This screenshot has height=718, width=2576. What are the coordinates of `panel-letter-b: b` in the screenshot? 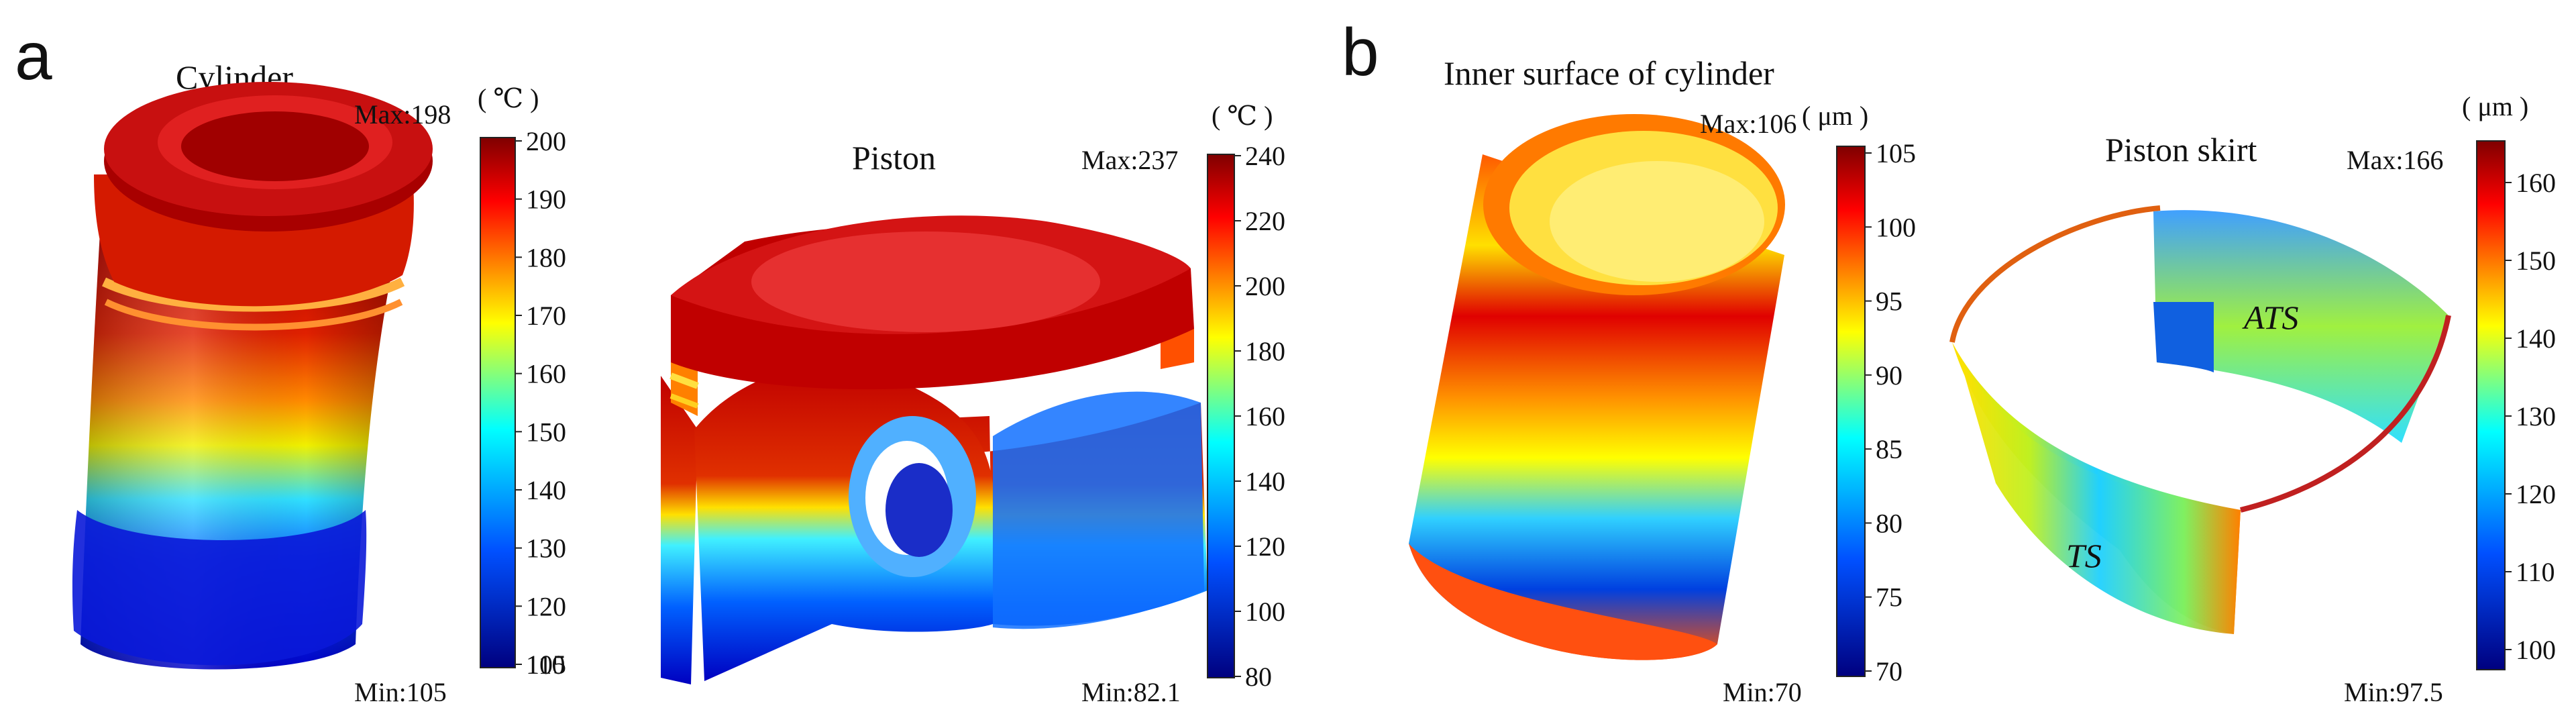 It's located at (1360, 53).